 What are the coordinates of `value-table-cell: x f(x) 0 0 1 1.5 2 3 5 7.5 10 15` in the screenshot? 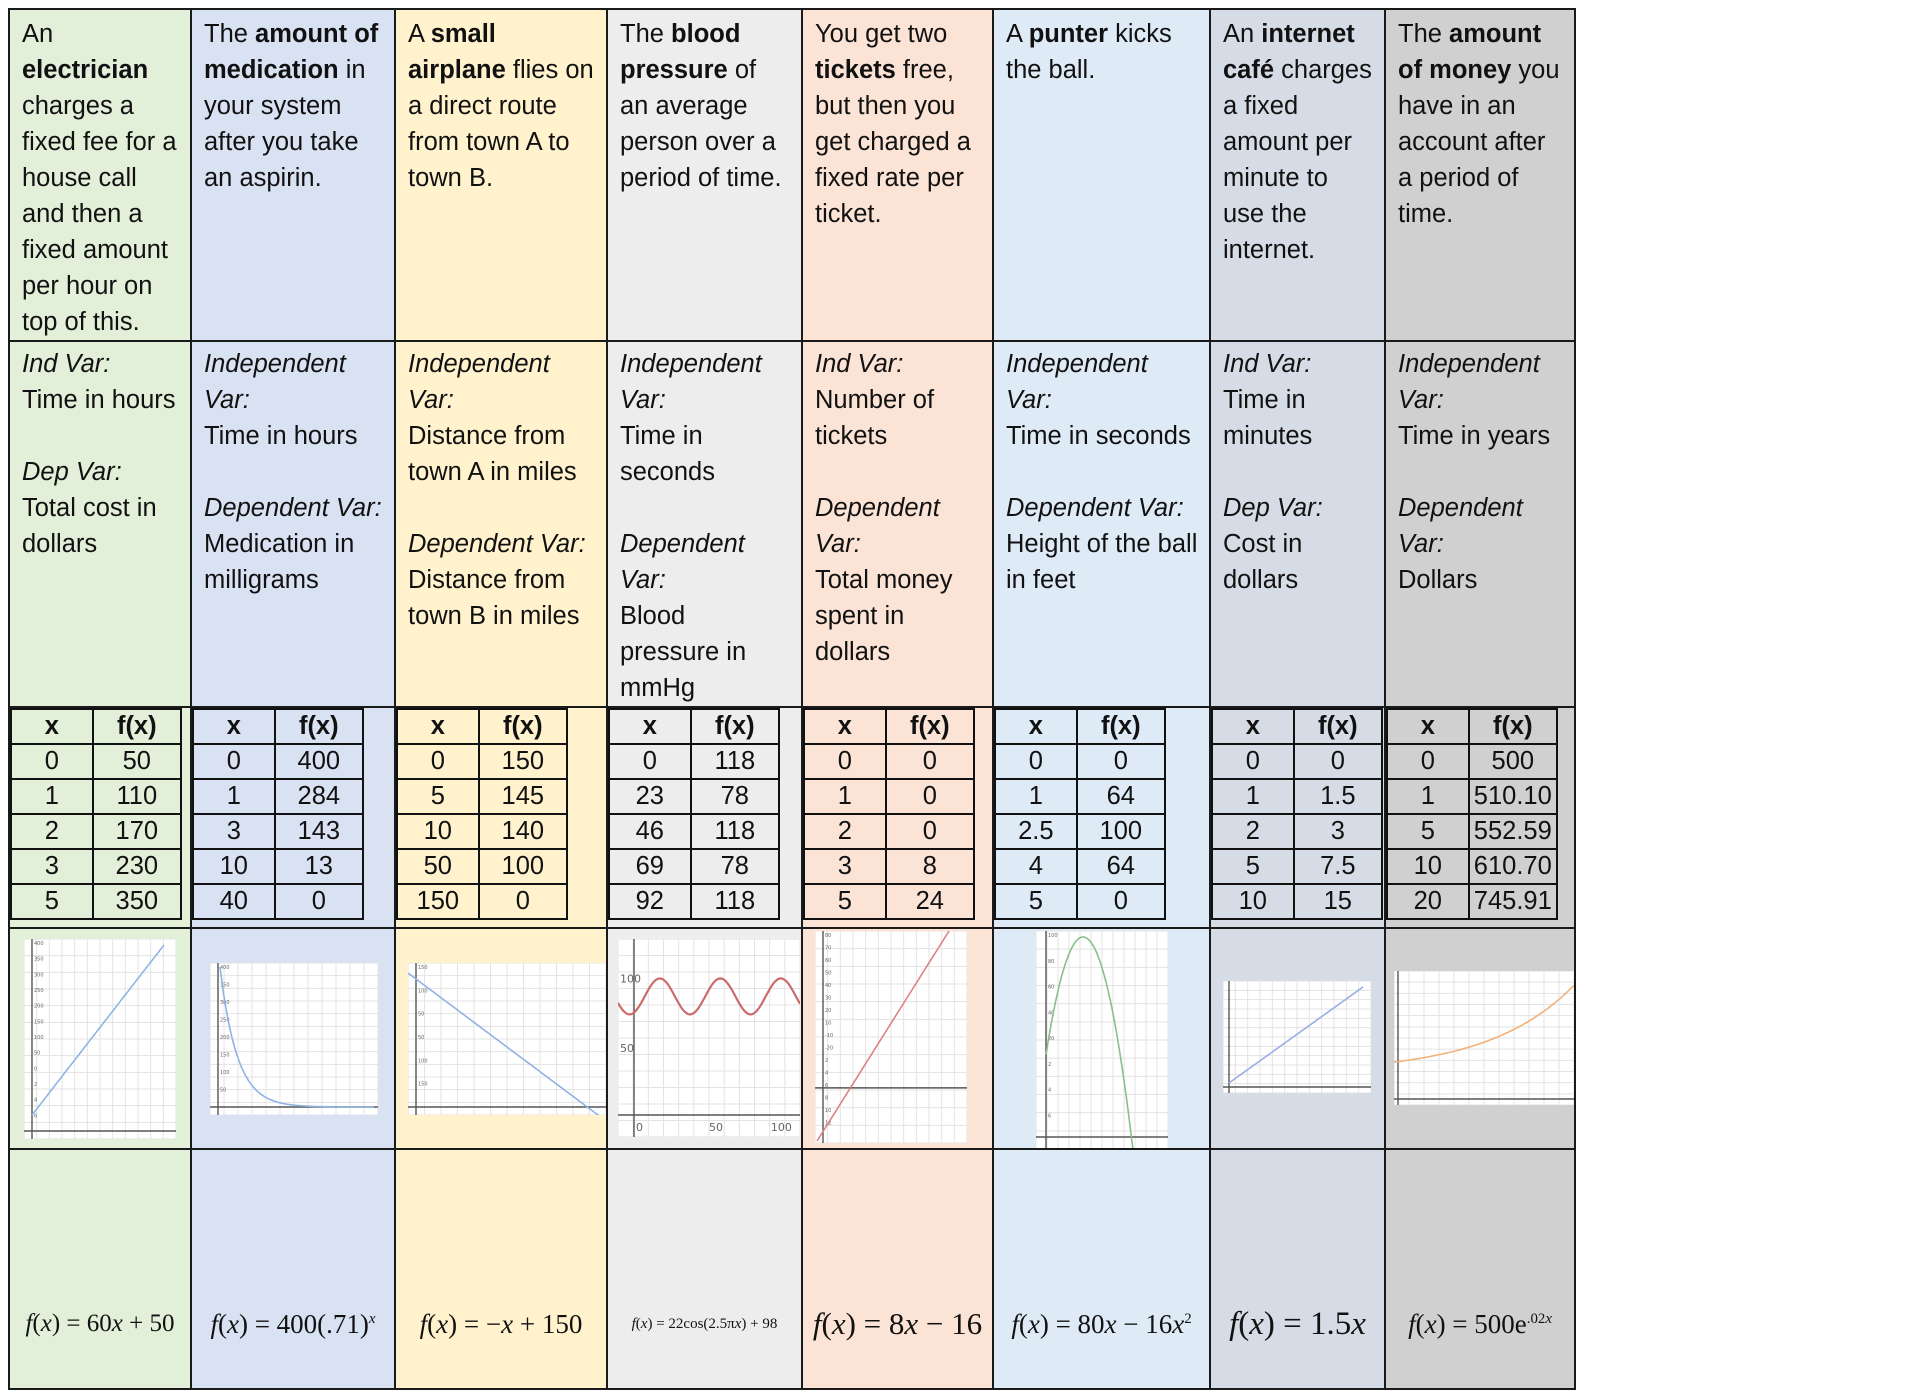 It's located at (1297, 817).